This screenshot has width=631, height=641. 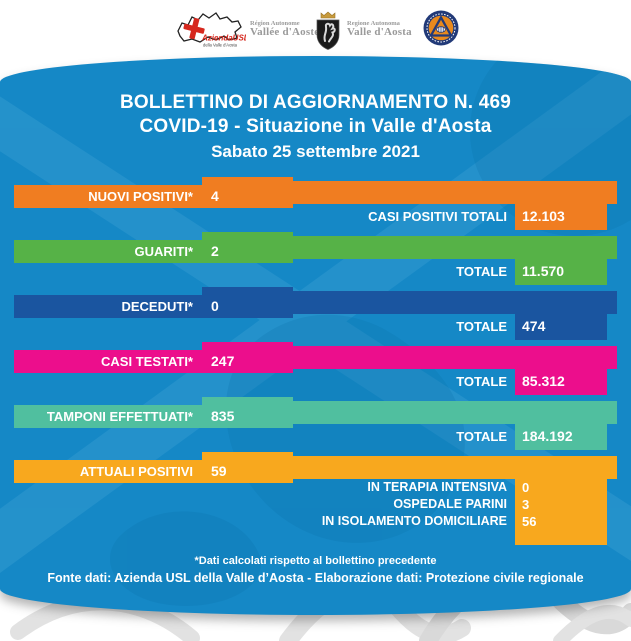 What do you see at coordinates (414, 521) in the screenshot?
I see `breakdown-label: IN ISOLAMENTO DOMICILIARE` at bounding box center [414, 521].